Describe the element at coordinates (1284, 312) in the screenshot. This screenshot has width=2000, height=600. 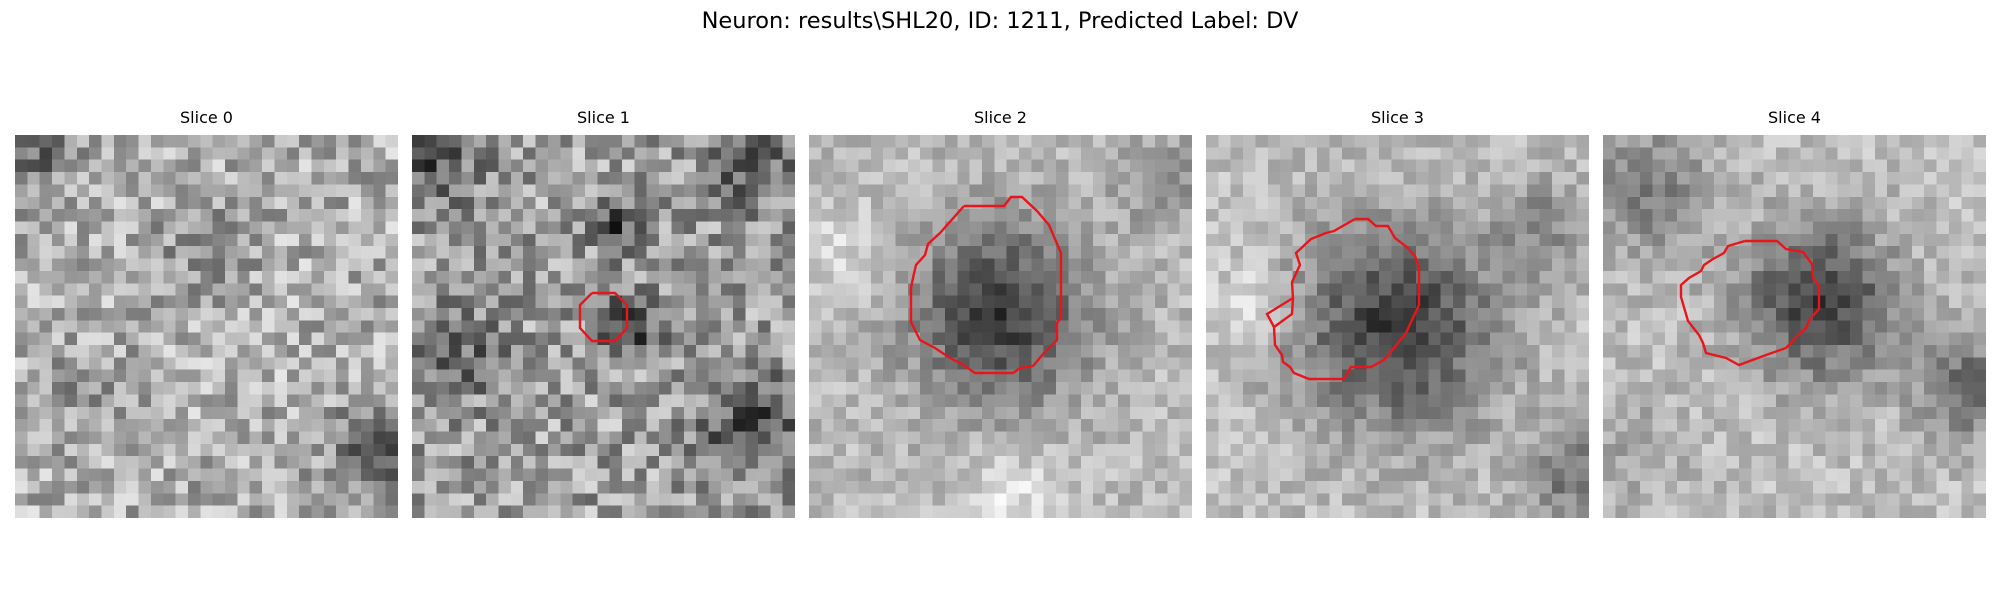
I see `contour-line-3b` at that location.